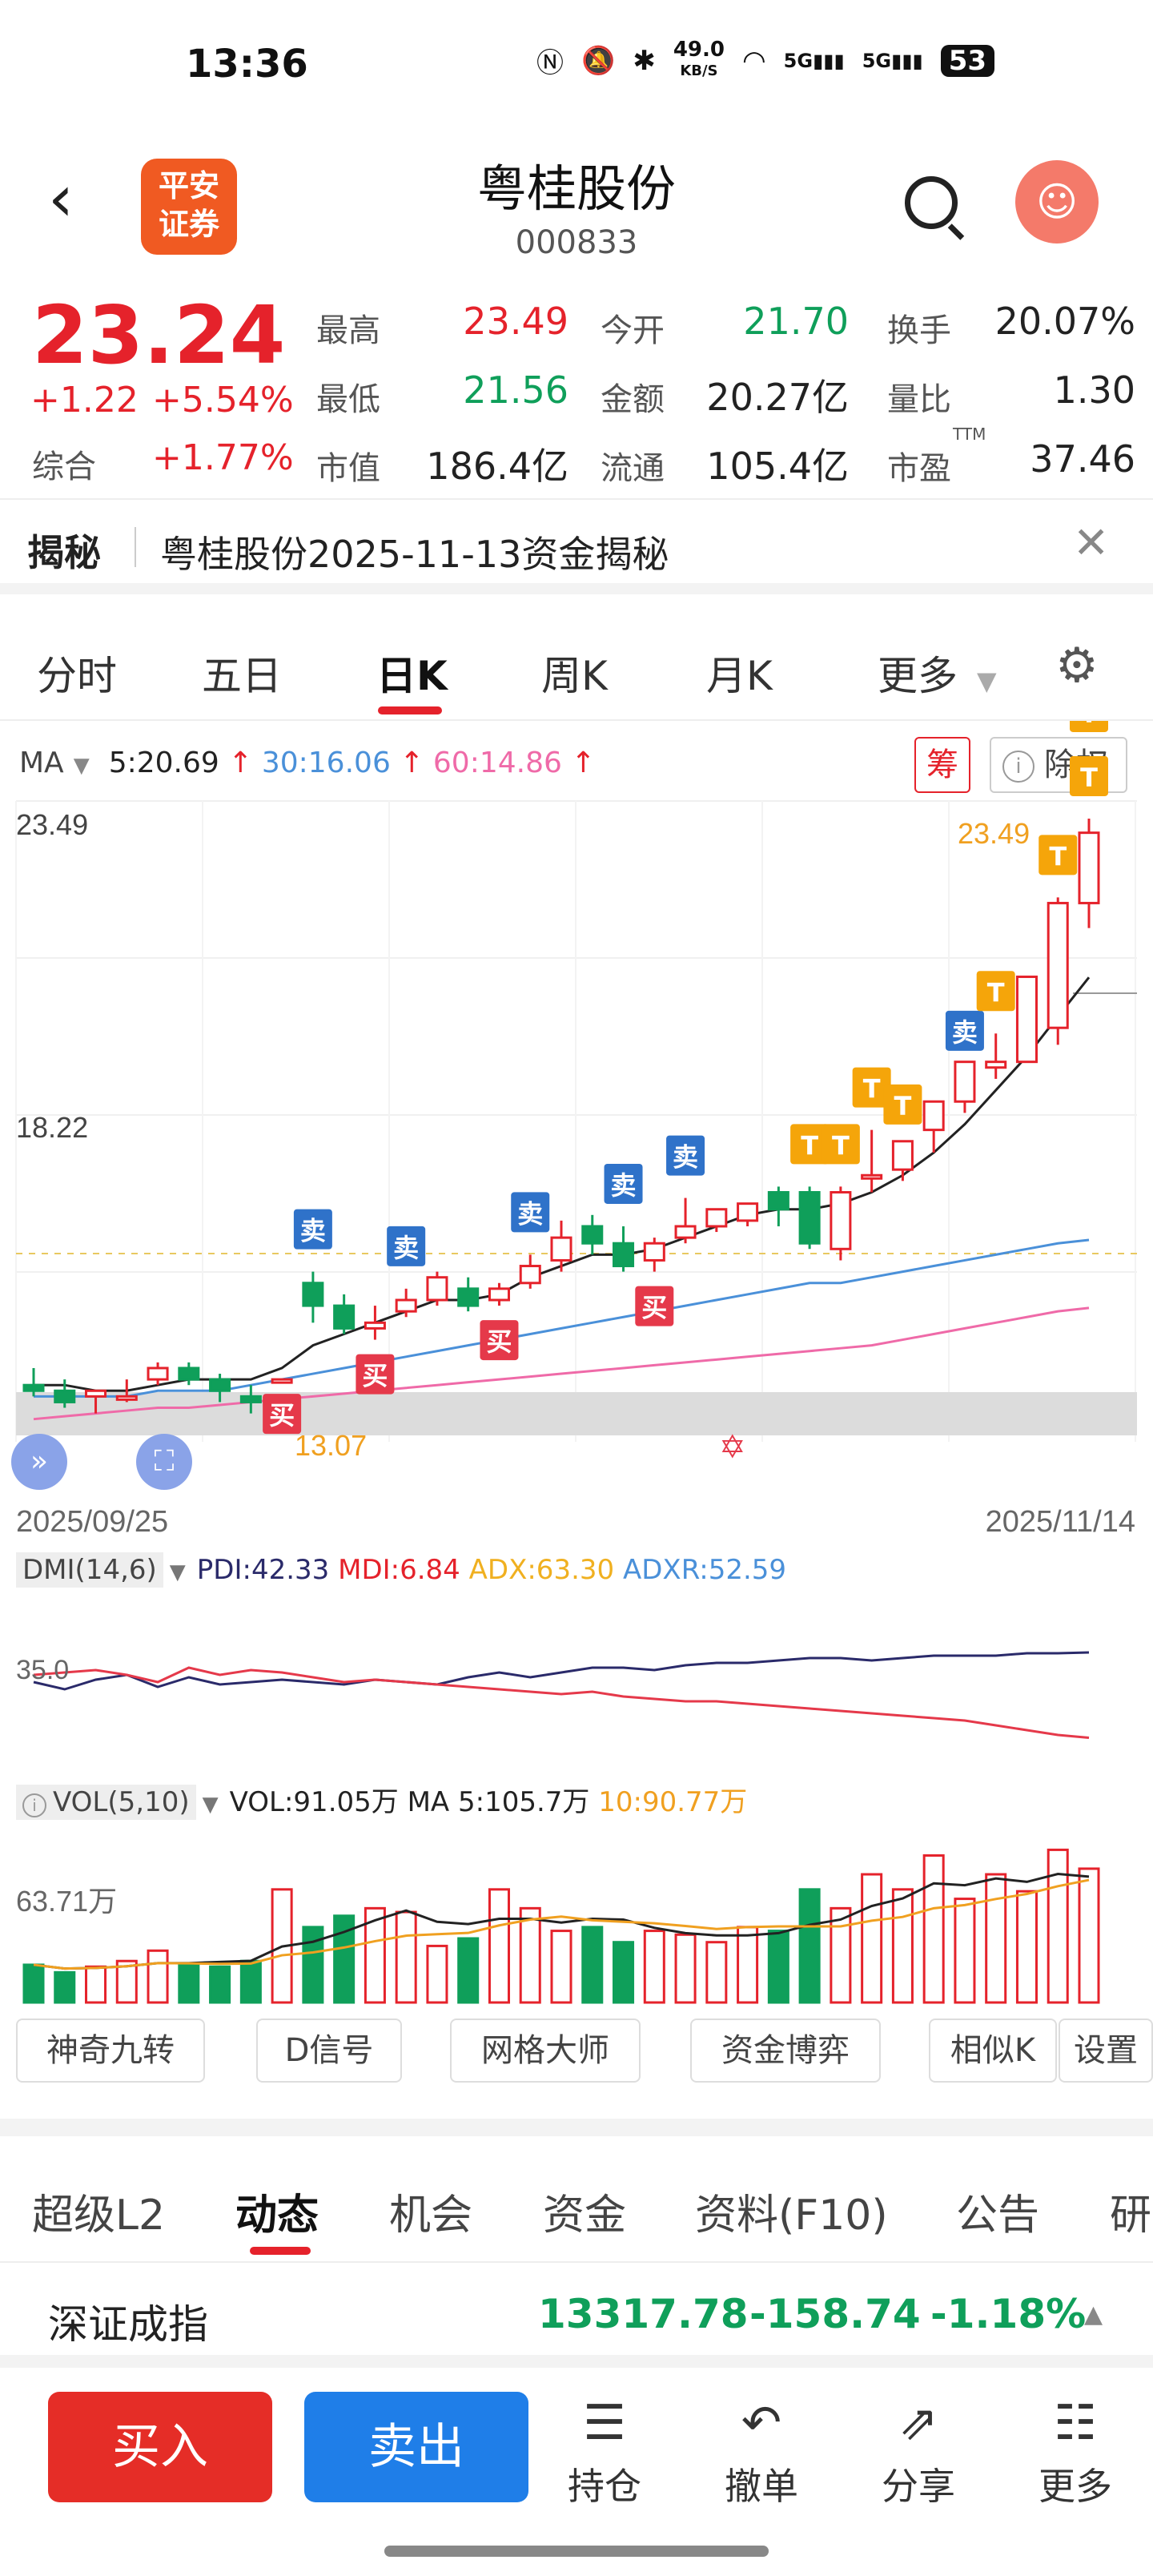 The width and height of the screenshot is (1153, 2576). What do you see at coordinates (777, 397) in the screenshot?
I see `amount-value: 20.27亿` at bounding box center [777, 397].